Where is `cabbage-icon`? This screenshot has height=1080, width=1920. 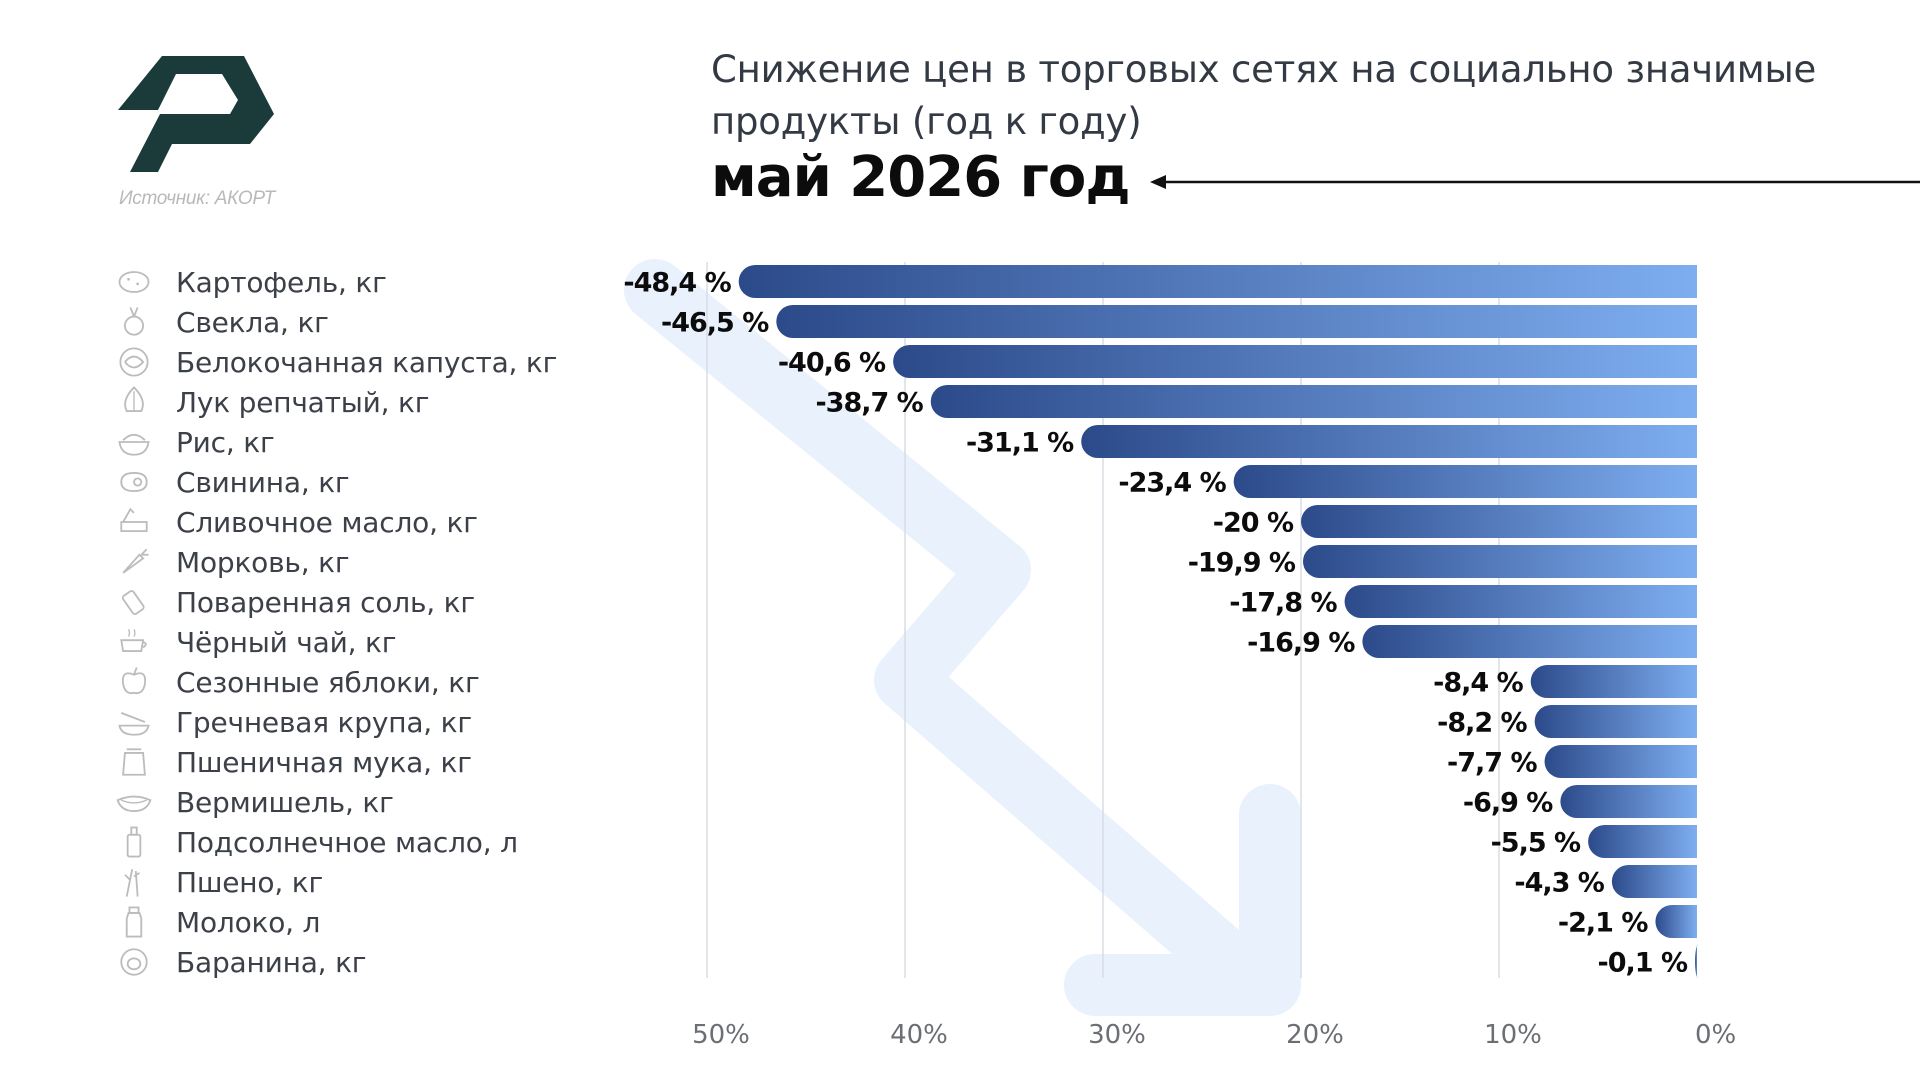
cabbage-icon is located at coordinates (134, 362).